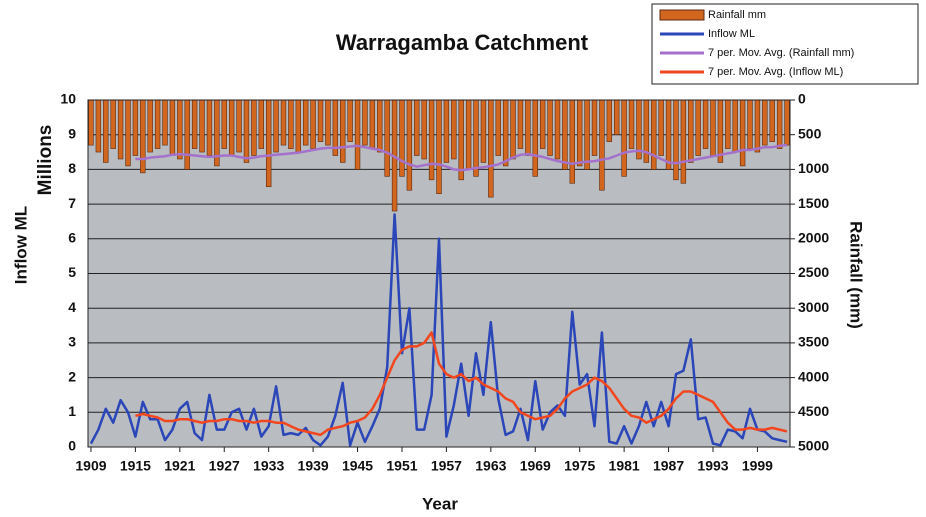 This screenshot has width=926, height=517. What do you see at coordinates (135, 466) in the screenshot?
I see `x-tick-label: 1915` at bounding box center [135, 466].